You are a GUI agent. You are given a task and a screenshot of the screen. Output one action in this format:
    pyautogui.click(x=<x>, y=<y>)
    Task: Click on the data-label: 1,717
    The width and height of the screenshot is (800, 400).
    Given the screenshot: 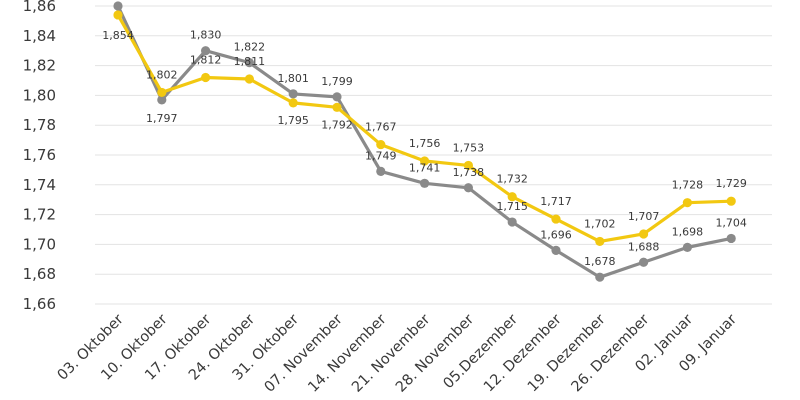 What is the action you would take?
    pyautogui.click(x=556, y=201)
    